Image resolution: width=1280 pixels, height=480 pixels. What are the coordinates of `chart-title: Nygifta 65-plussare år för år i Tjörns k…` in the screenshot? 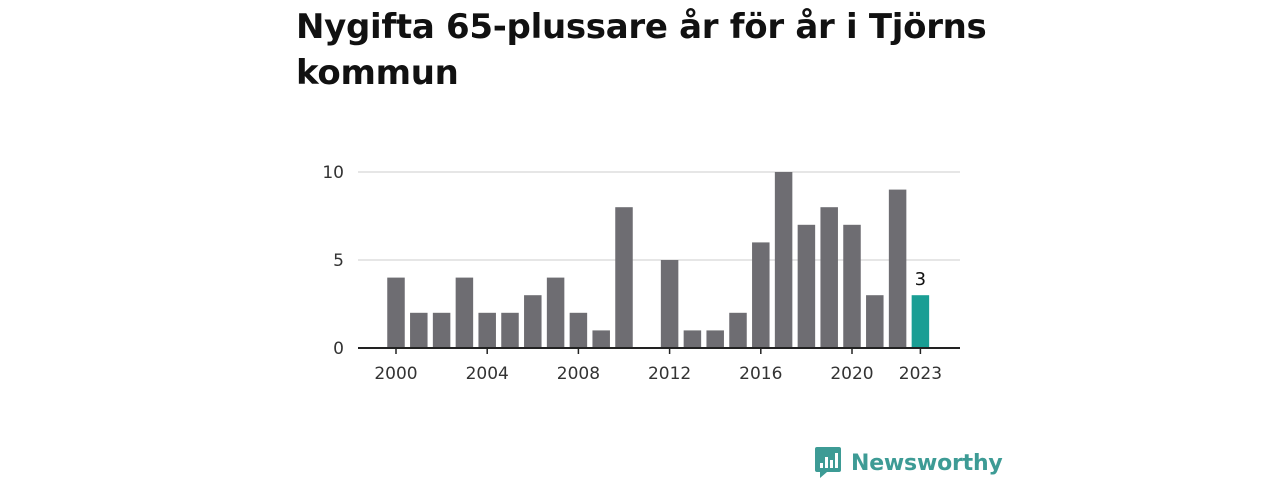 It's located at (641, 50).